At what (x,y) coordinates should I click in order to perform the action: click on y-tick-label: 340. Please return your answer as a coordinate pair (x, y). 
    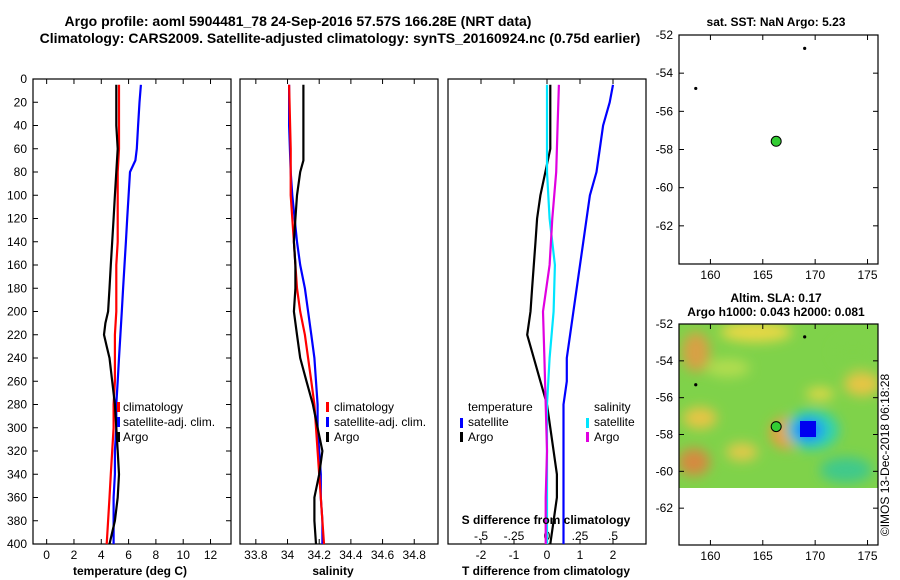
    Looking at the image, I should click on (17, 474).